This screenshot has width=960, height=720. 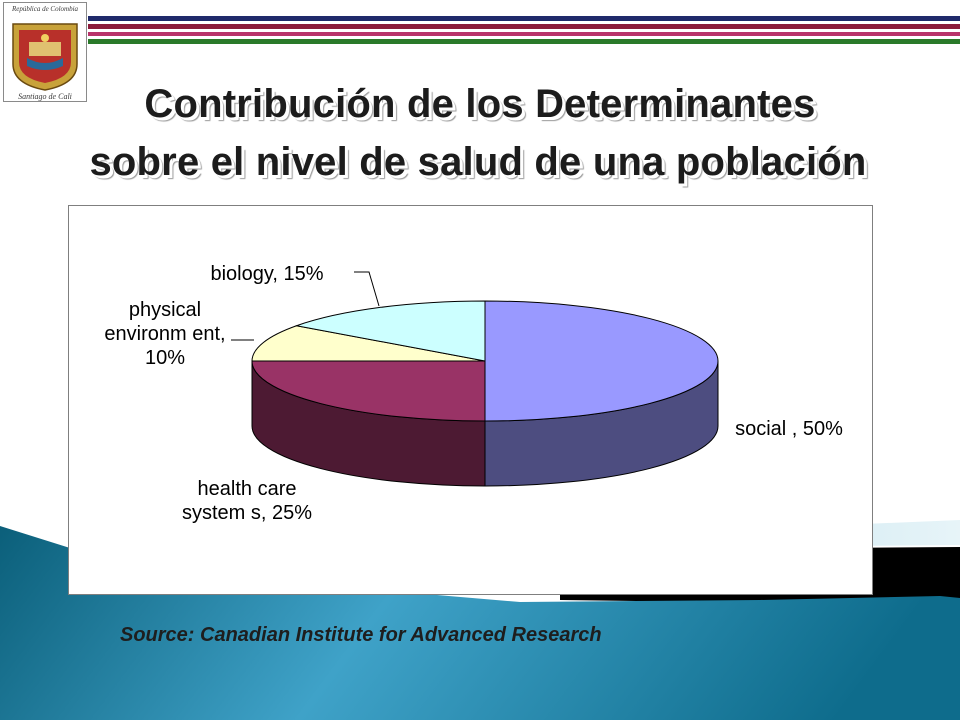 What do you see at coordinates (524, 26) in the screenshot?
I see `stripe-maroon` at bounding box center [524, 26].